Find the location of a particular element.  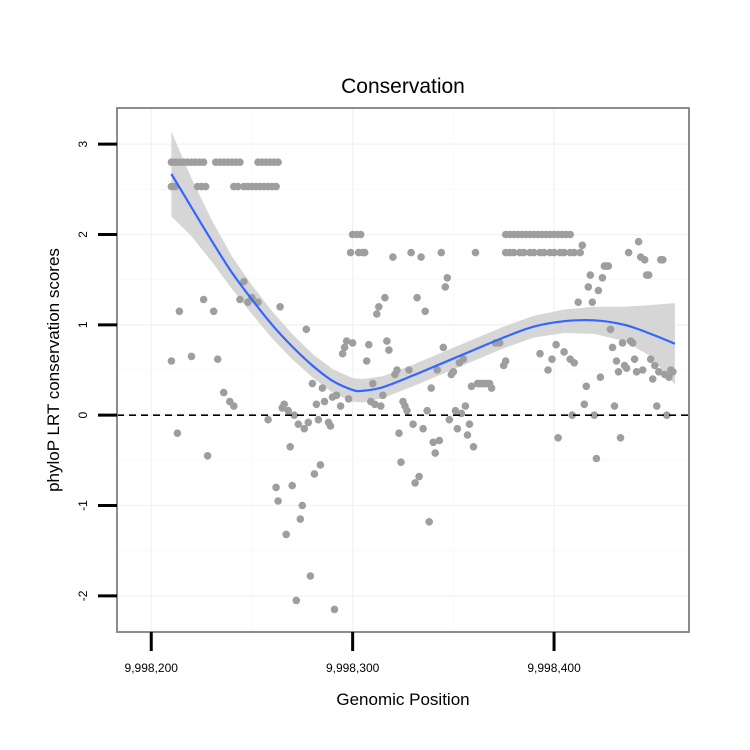

y-axis-title: phyloP LRT conservation scores is located at coordinates (53, 370).